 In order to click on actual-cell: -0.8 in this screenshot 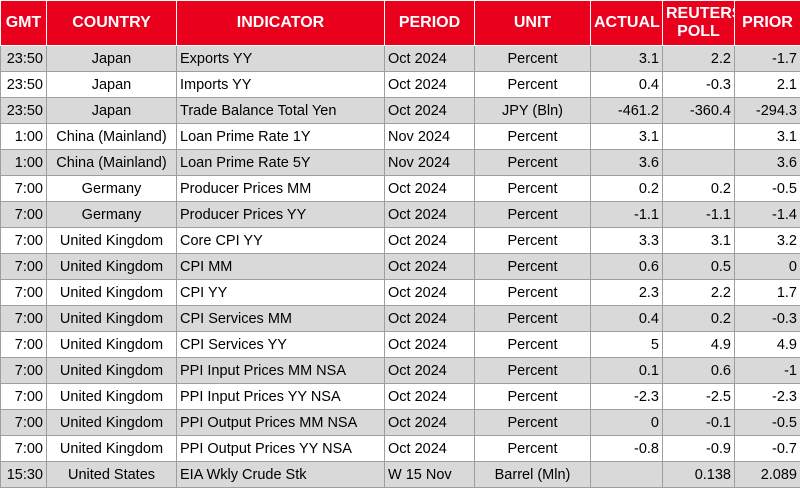, I will do `click(627, 449)`.